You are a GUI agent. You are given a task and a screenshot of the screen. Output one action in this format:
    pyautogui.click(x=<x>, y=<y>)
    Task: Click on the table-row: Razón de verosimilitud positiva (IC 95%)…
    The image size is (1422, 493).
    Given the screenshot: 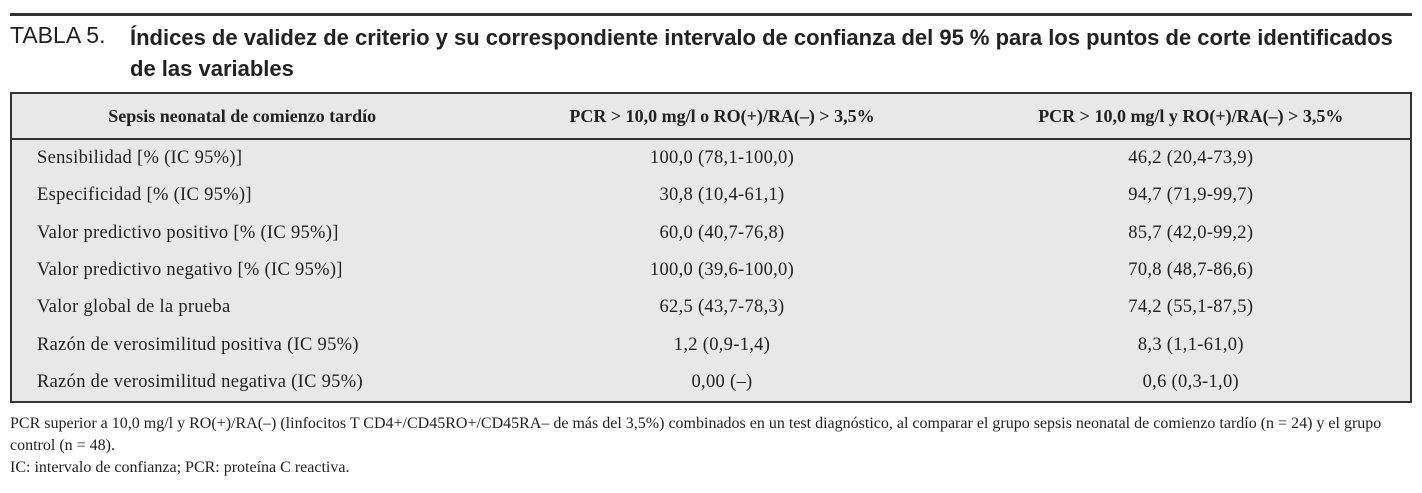 What is the action you would take?
    pyautogui.click(x=711, y=344)
    